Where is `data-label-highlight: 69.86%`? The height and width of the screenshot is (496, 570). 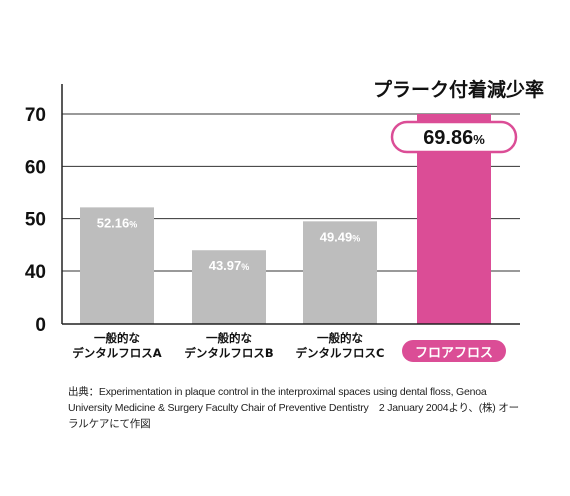
data-label-highlight: 69.86% is located at coordinates (454, 138).